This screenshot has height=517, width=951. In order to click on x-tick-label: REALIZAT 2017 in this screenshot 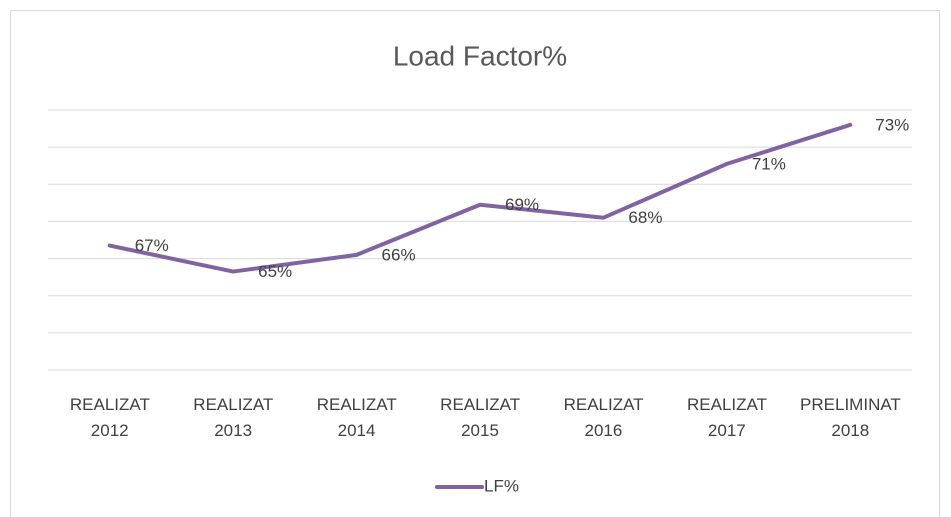, I will do `click(727, 417)`.